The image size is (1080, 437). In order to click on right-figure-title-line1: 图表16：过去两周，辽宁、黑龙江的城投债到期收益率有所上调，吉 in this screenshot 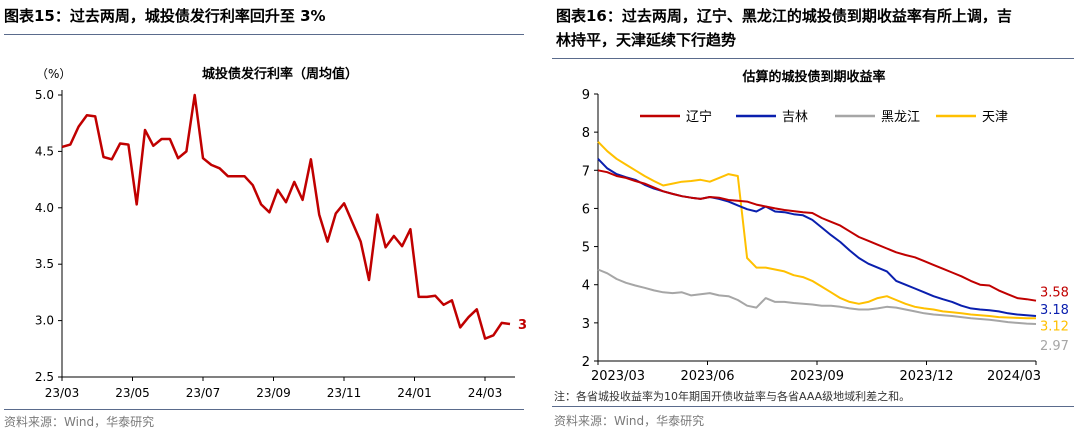, I will do `click(784, 16)`.